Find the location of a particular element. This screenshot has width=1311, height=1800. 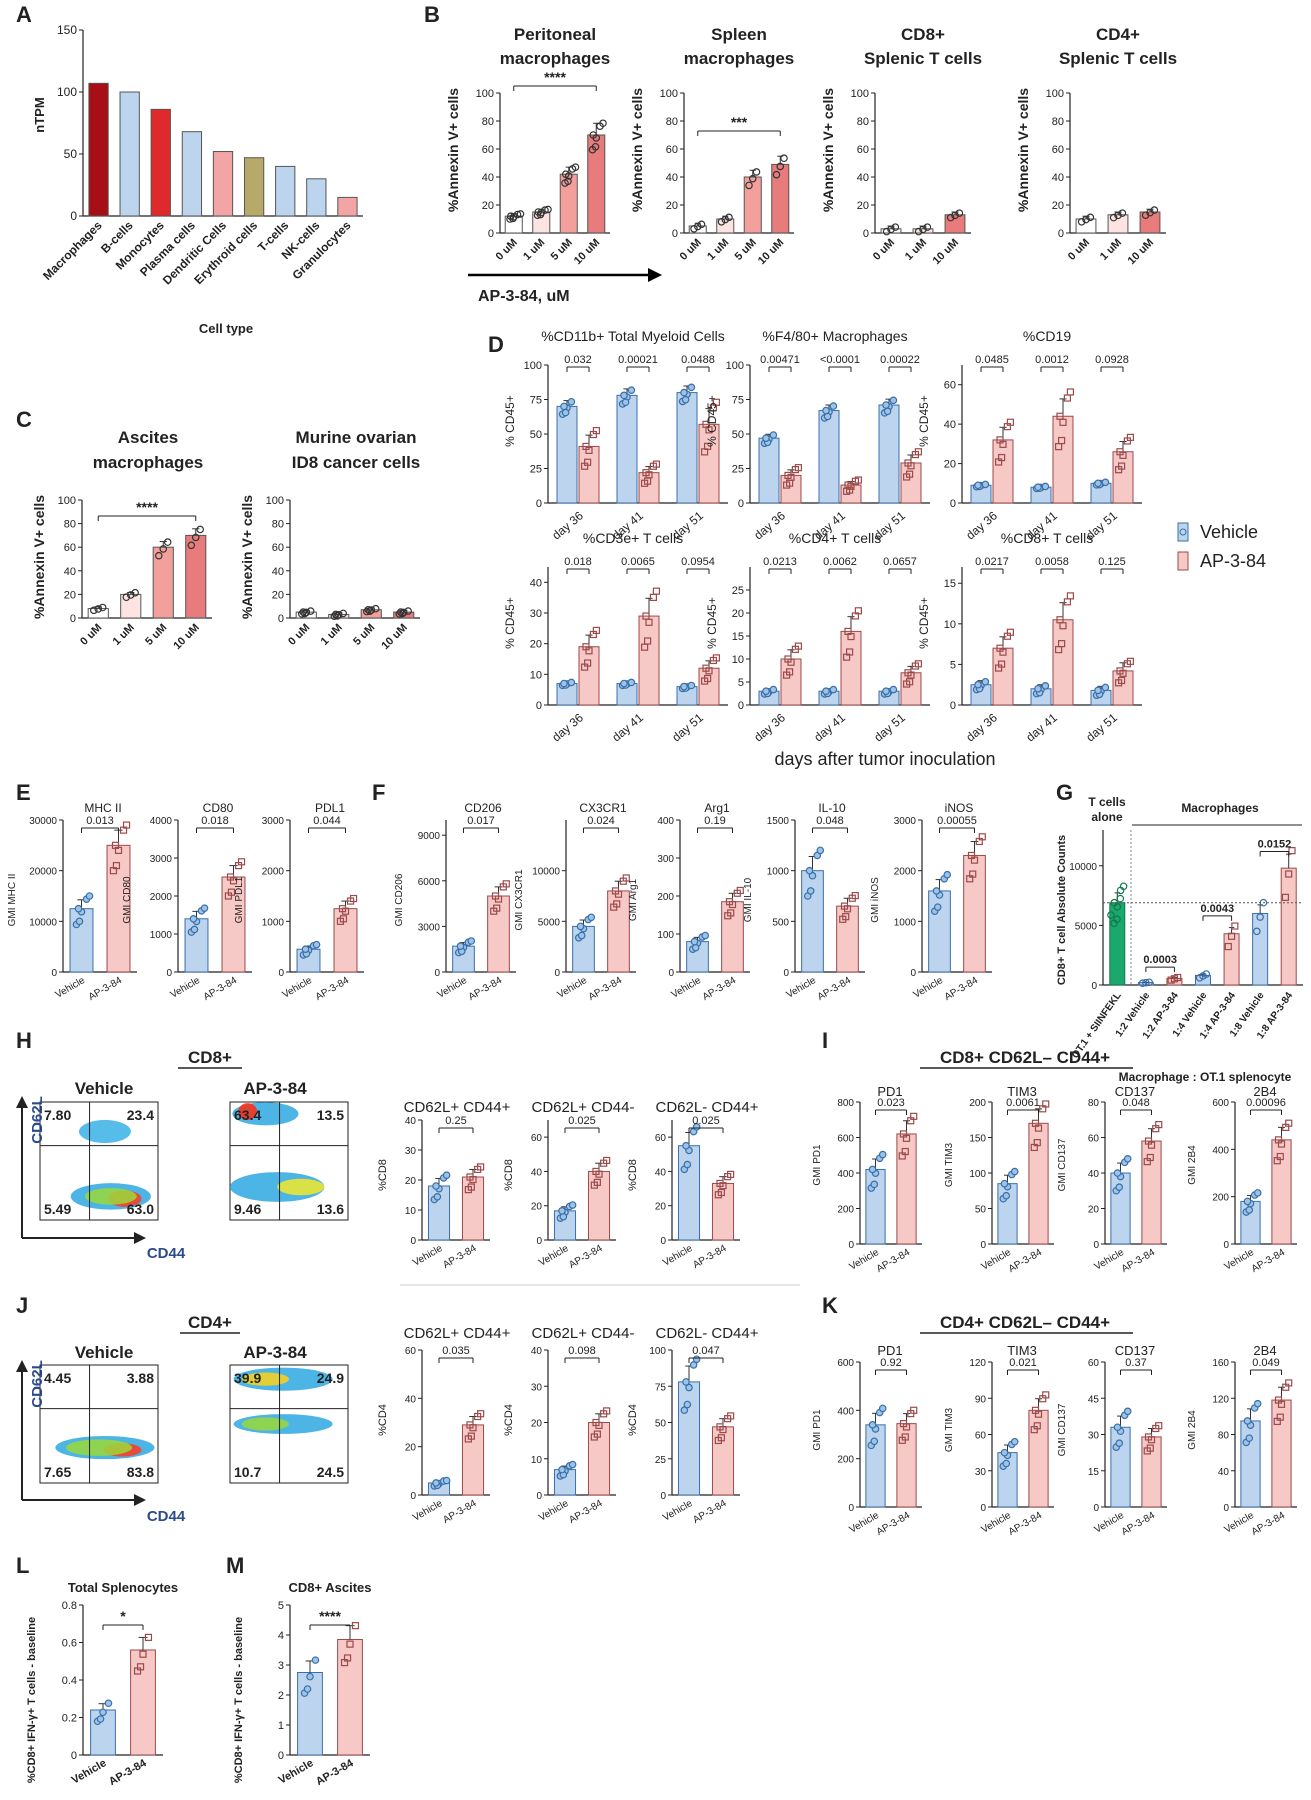

subplot-title: Splenic T cells is located at coordinates (1118, 58).